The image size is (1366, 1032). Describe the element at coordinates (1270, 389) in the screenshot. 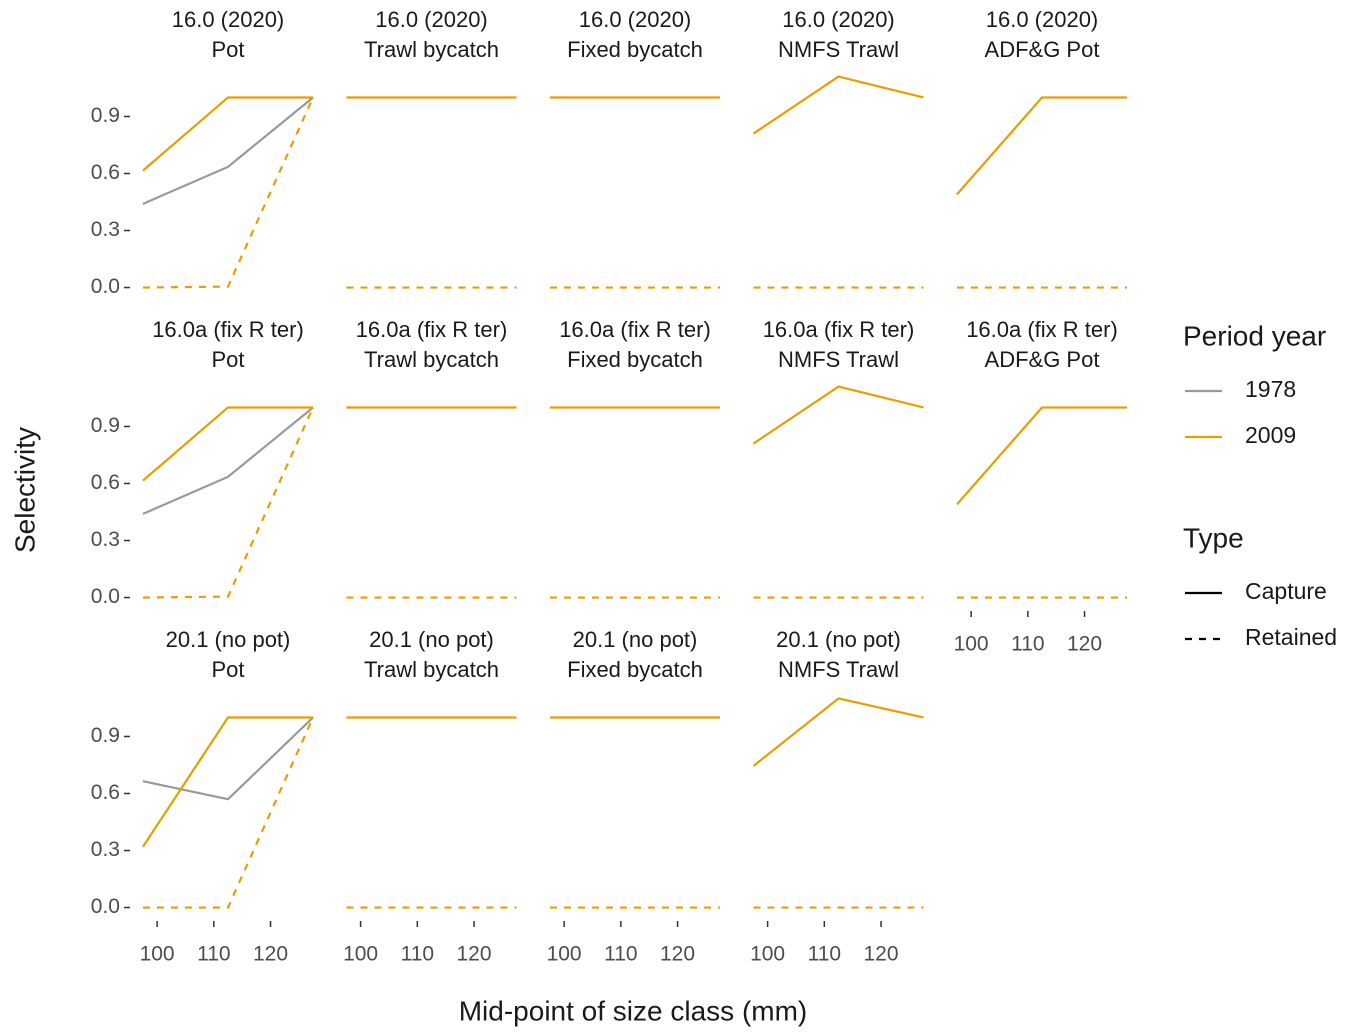

I see `legend-label: 1978` at that location.